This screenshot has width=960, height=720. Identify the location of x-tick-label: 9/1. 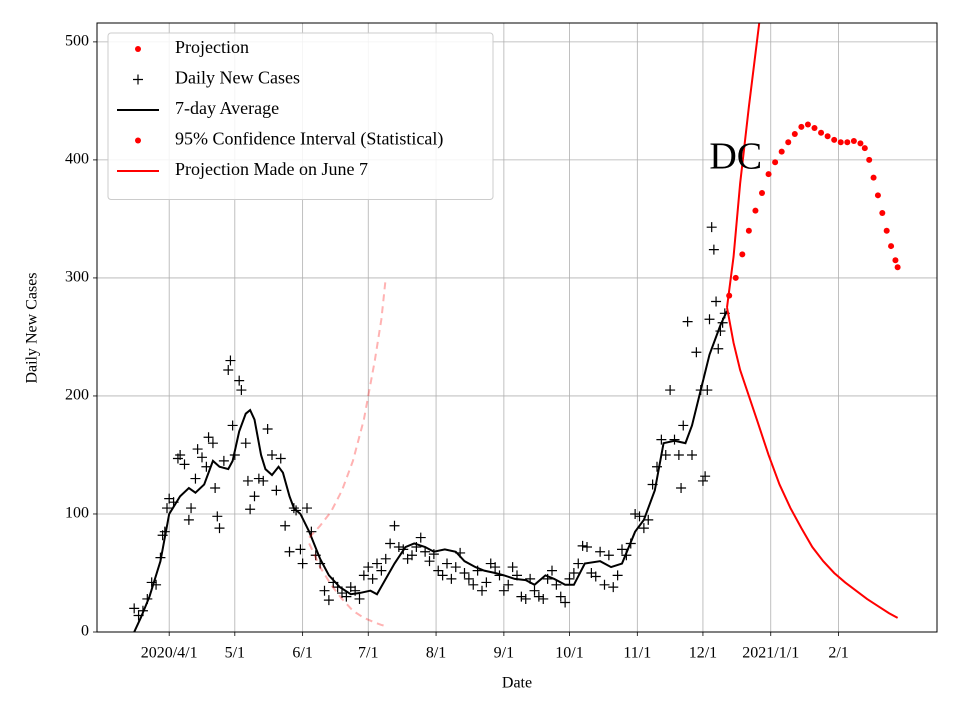
(504, 653).